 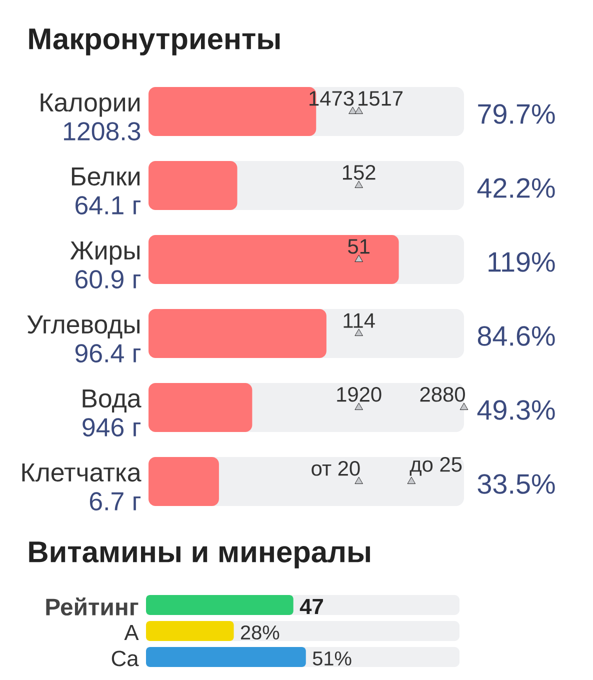 What do you see at coordinates (521, 262) in the screenshot?
I see `data-label: 119%` at bounding box center [521, 262].